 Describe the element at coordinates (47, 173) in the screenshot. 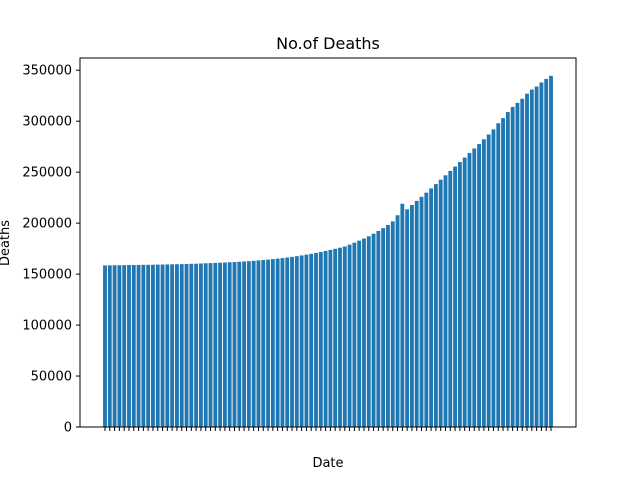

I see `y-tick-label: 250000` at that location.